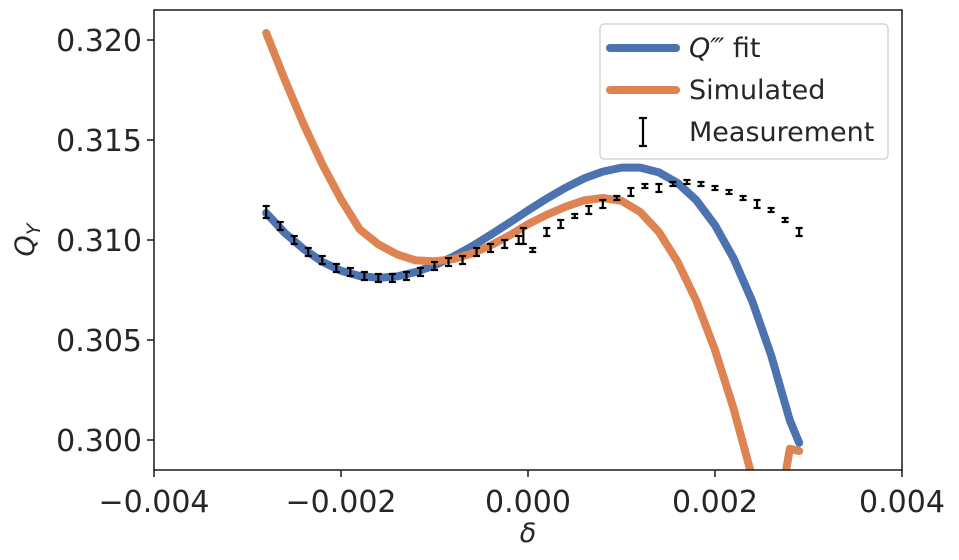 This screenshot has height=560, width=959. I want to click on x-axis-label: δ, so click(528, 533).